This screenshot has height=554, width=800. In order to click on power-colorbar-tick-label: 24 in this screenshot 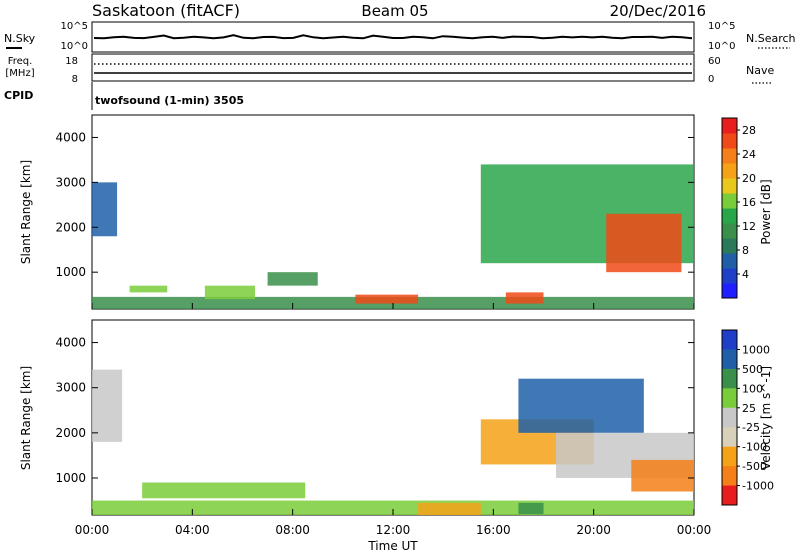, I will do `click(749, 154)`.